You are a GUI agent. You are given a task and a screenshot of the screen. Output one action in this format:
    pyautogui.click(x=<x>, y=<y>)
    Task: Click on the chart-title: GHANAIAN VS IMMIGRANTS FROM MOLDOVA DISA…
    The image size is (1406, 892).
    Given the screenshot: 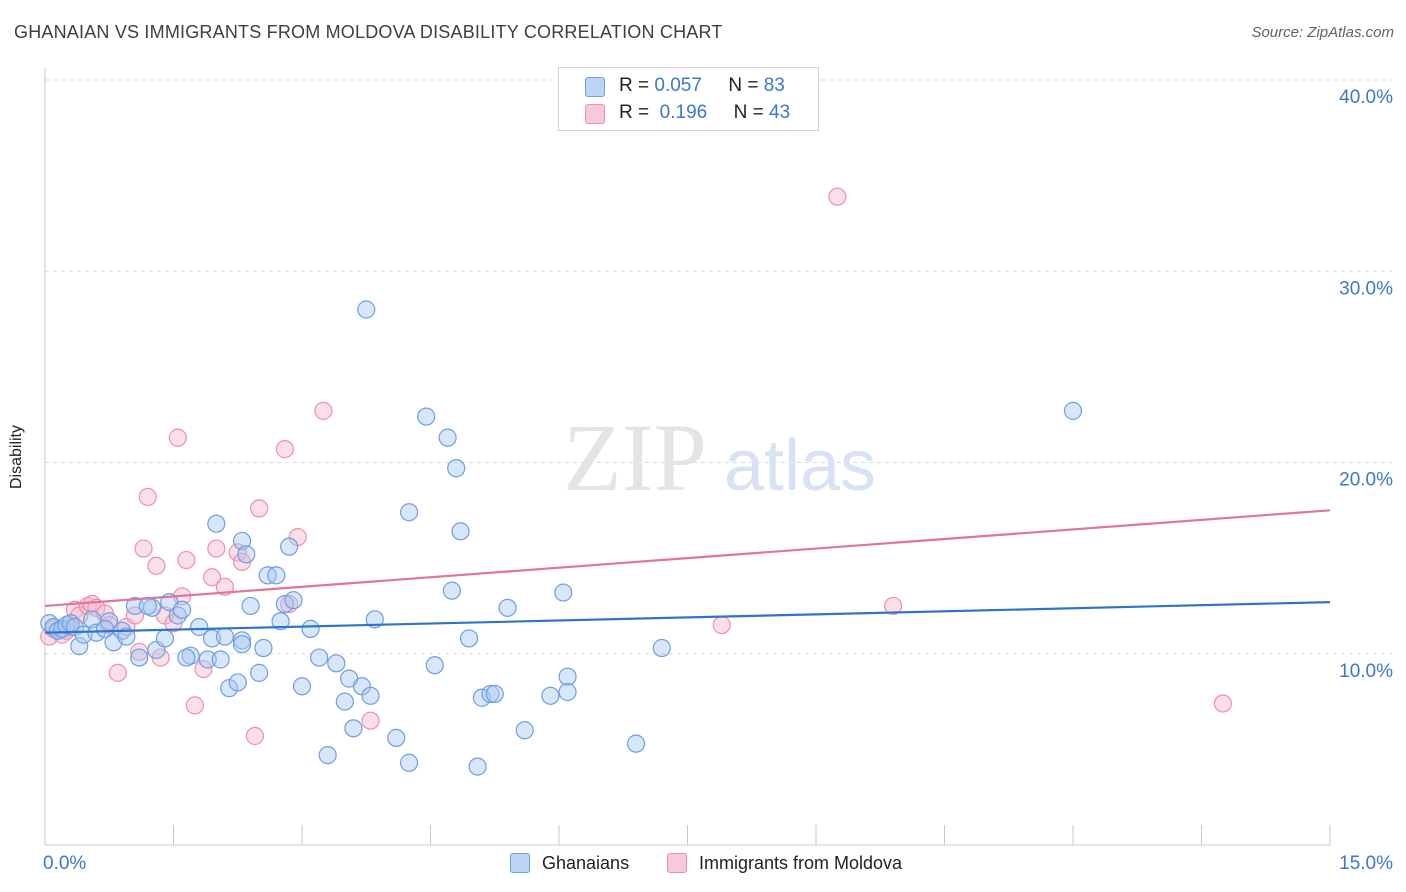 What is the action you would take?
    pyautogui.click(x=368, y=32)
    